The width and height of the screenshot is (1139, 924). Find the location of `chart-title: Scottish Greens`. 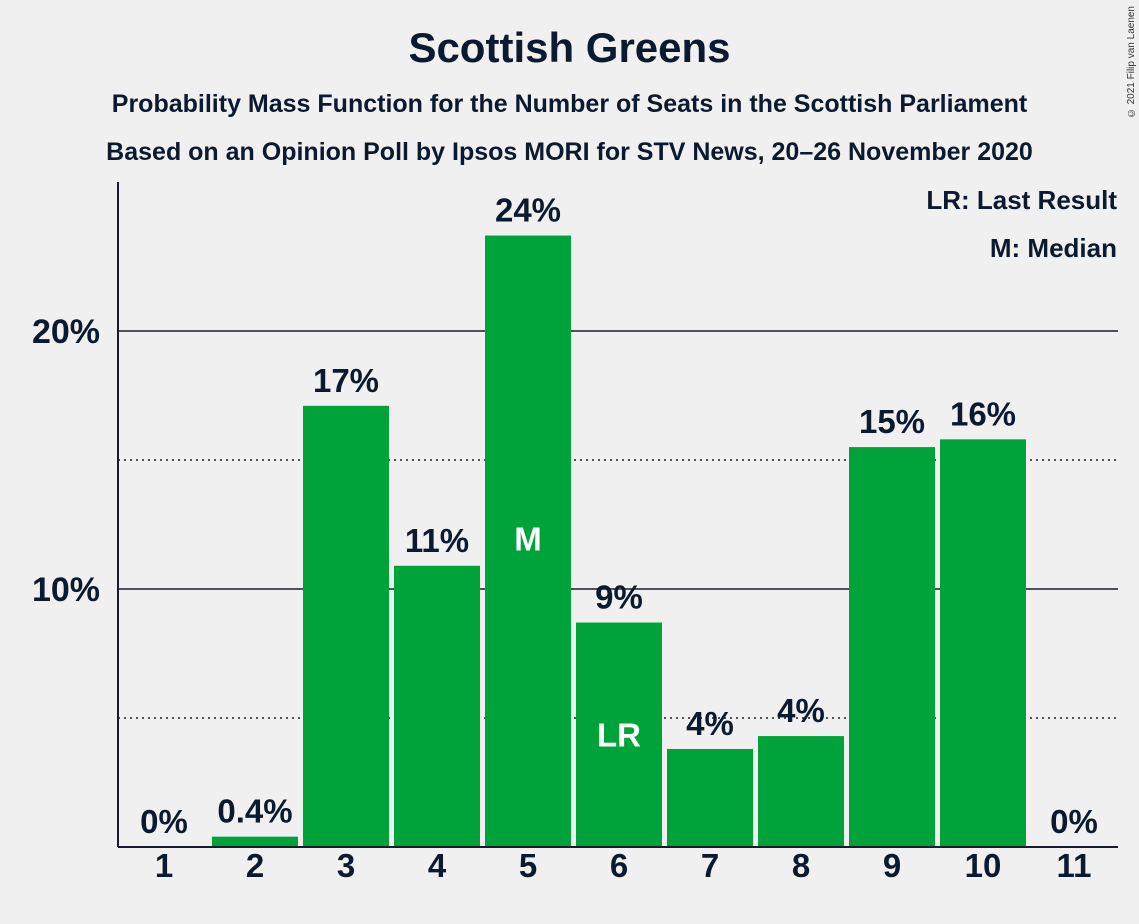

chart-title: Scottish Greens is located at coordinates (569, 47).